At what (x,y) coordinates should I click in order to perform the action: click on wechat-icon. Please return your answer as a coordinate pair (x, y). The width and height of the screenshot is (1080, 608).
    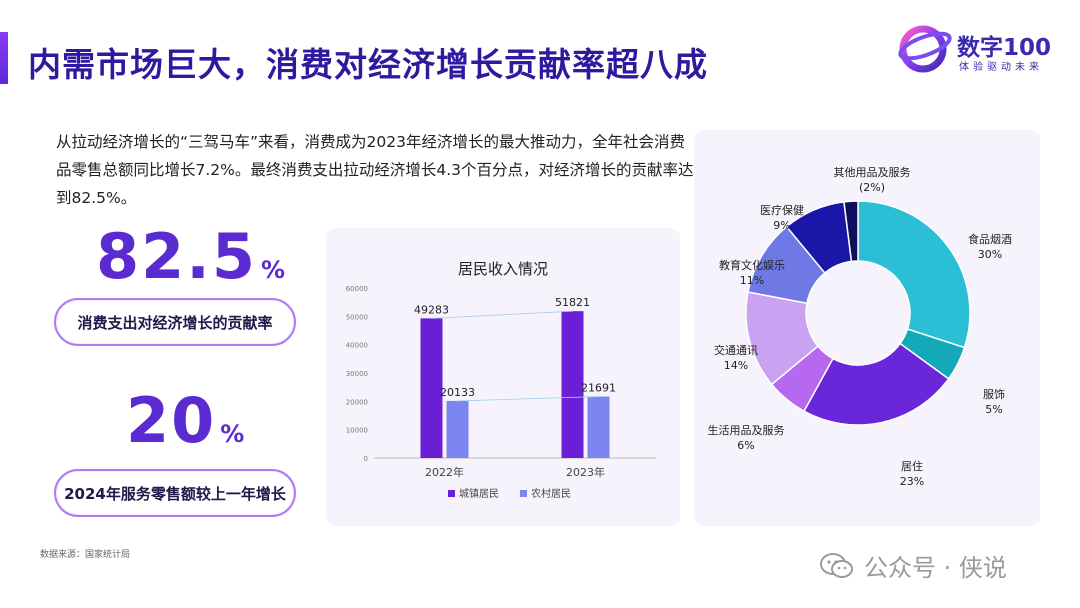
    Looking at the image, I should click on (836, 565).